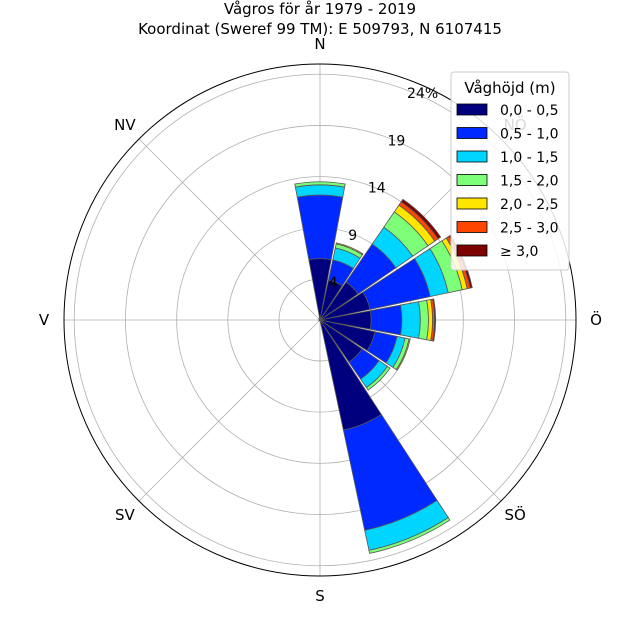 The width and height of the screenshot is (640, 640). I want to click on direction-label: V, so click(44, 320).